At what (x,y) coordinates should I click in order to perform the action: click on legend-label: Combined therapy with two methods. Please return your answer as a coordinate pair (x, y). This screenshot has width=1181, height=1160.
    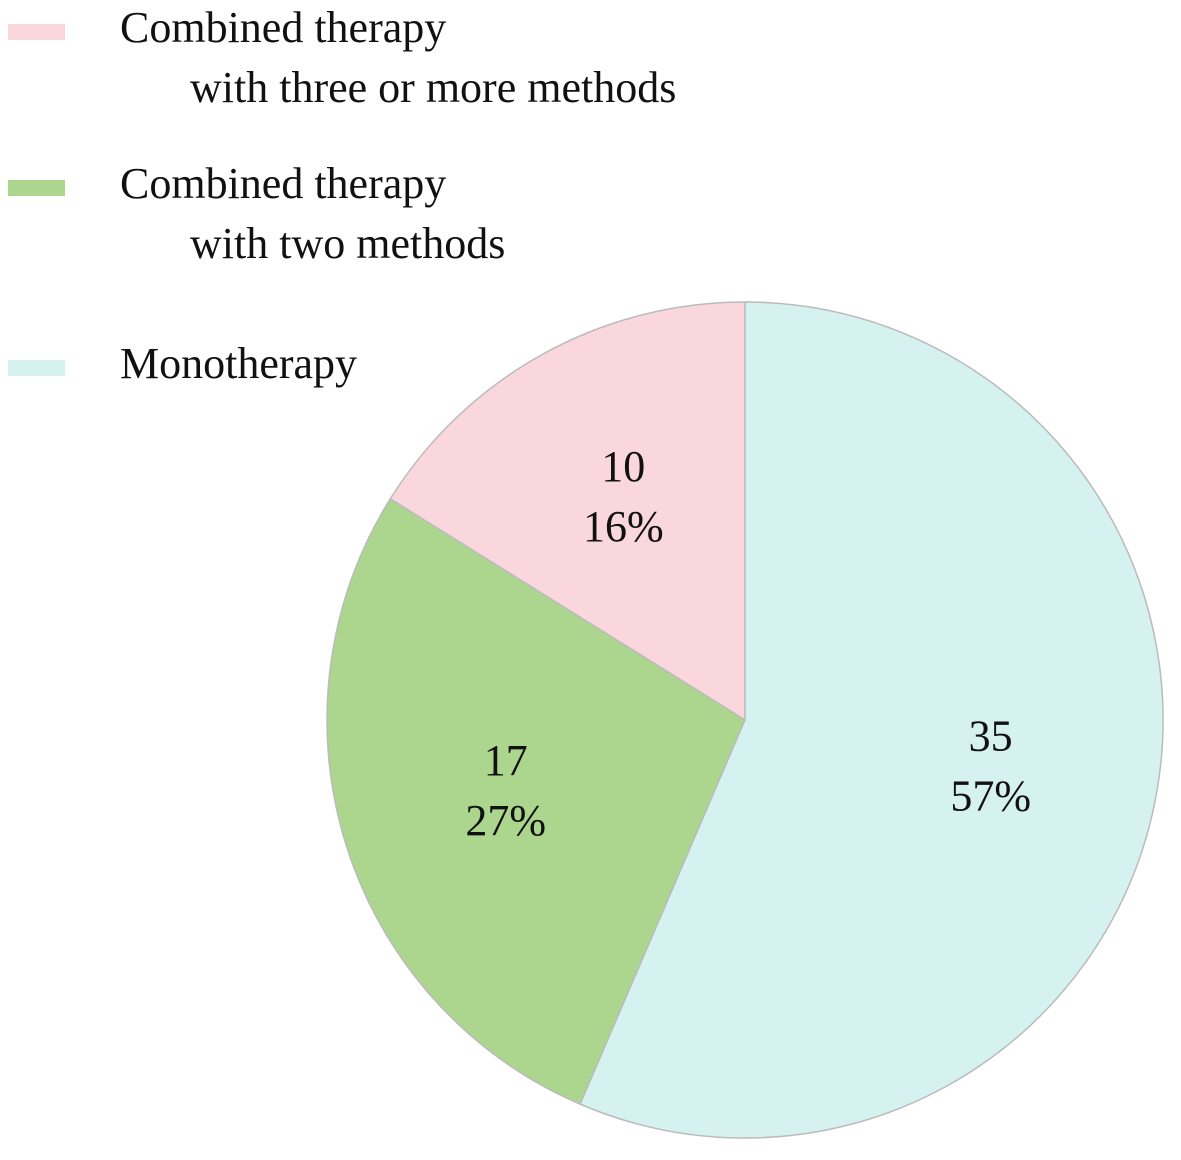
    Looking at the image, I should click on (312, 213).